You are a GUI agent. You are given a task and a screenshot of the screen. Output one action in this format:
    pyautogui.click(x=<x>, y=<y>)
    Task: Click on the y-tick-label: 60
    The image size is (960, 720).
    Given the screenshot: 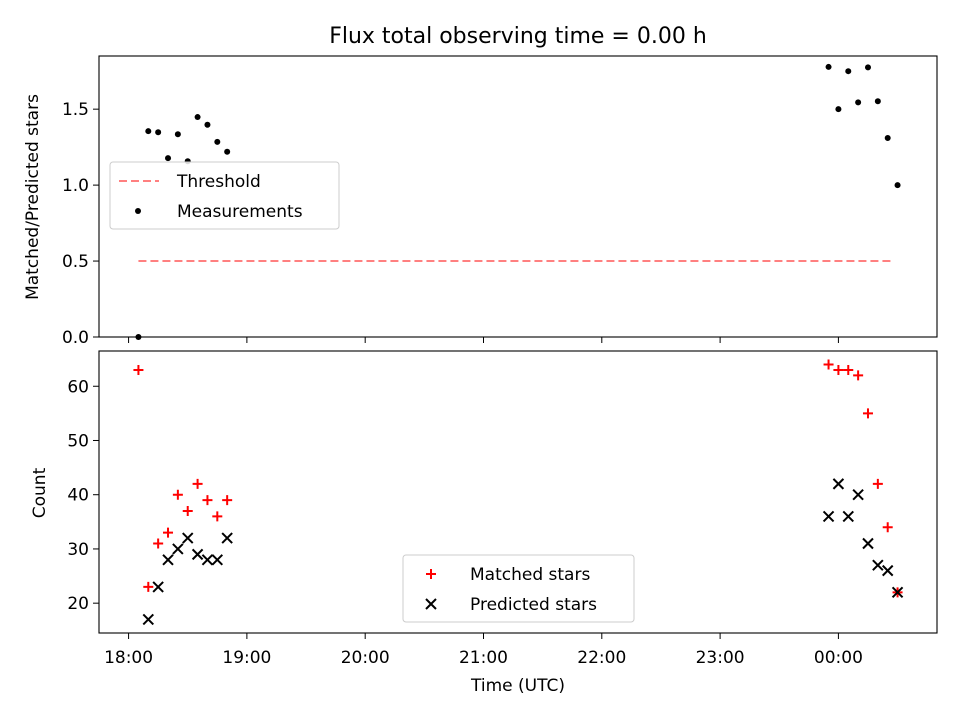 What is the action you would take?
    pyautogui.click(x=78, y=387)
    